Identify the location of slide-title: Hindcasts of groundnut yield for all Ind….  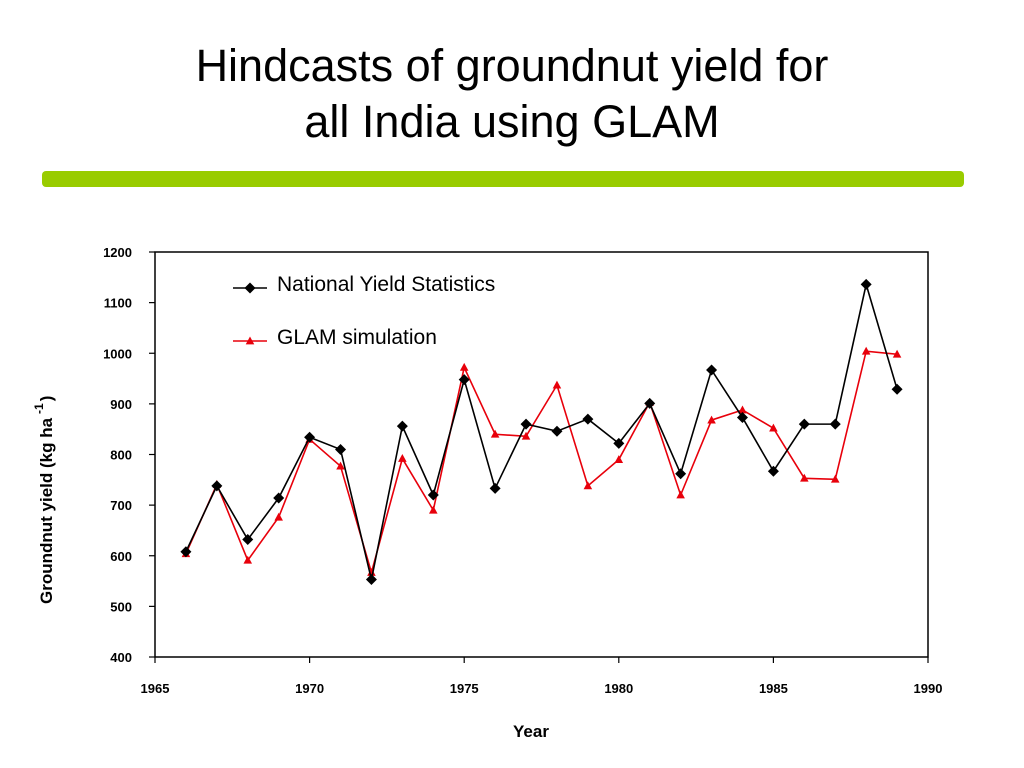
(512, 94).